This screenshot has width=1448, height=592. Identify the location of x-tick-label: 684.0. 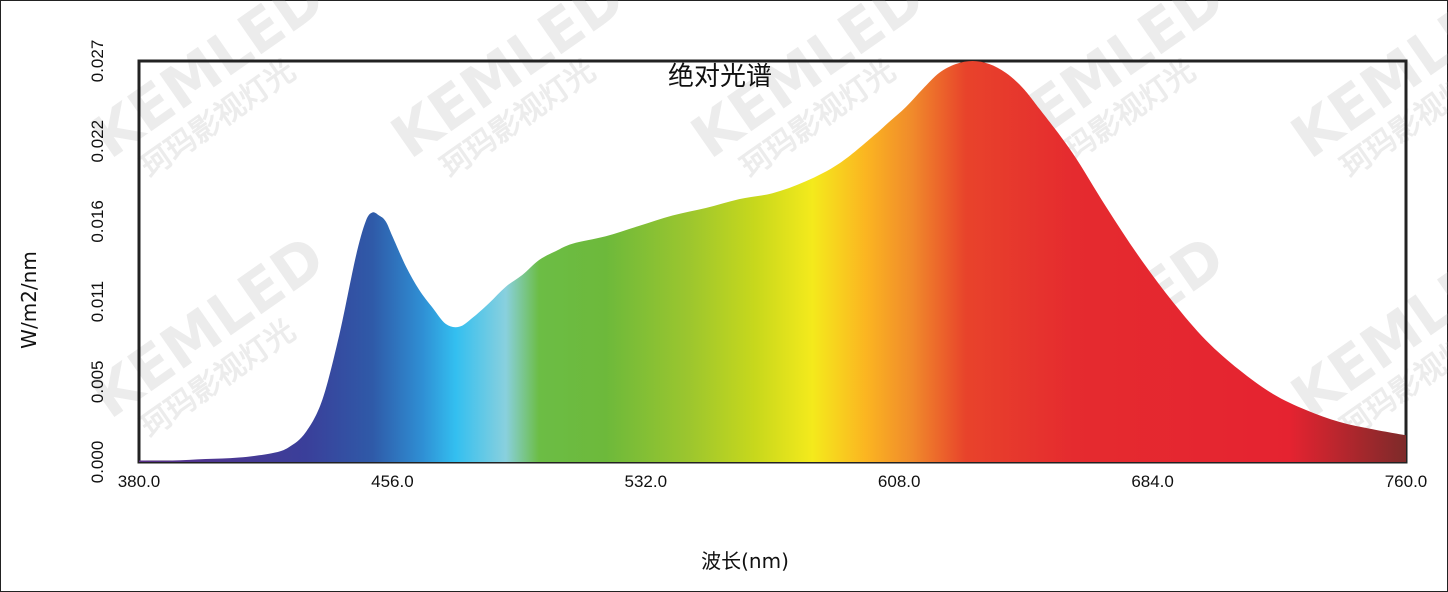
(1152, 481).